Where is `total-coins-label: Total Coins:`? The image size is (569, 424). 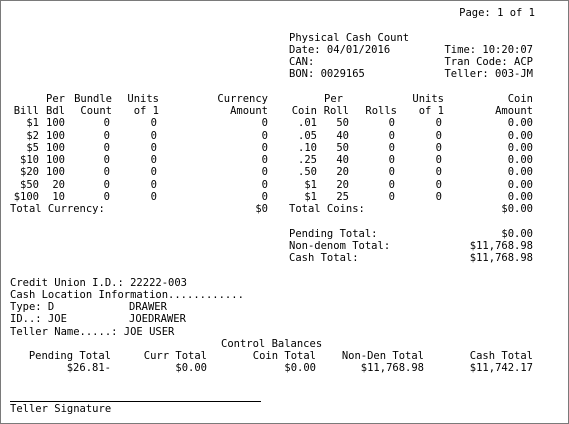
total-coins-label: Total Coins: is located at coordinates (327, 209).